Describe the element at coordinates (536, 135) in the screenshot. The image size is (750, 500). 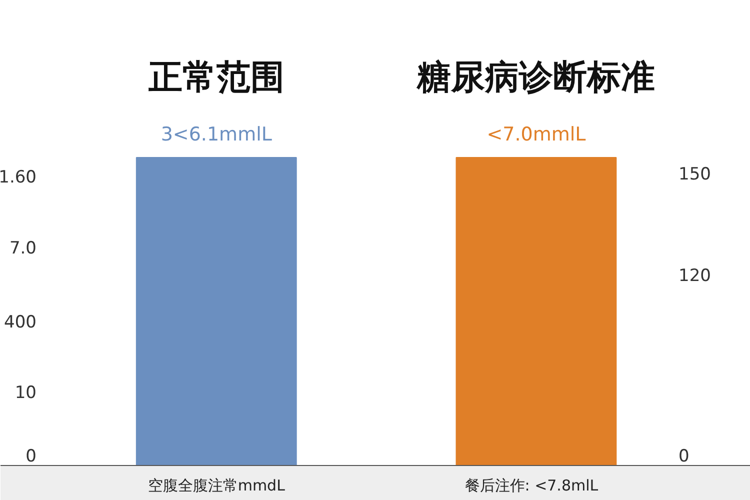
I see `text: <7.0mmlL` at that location.